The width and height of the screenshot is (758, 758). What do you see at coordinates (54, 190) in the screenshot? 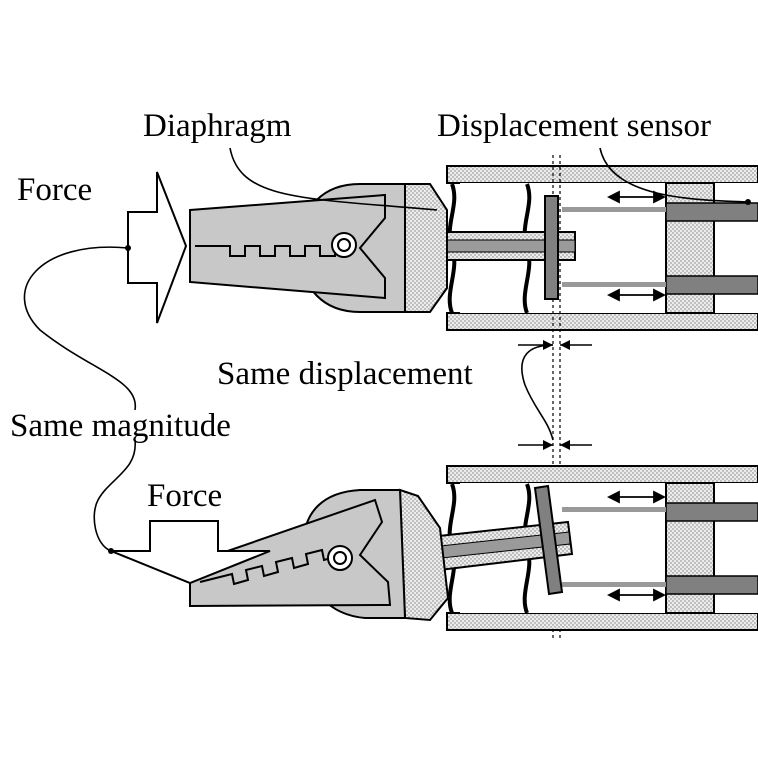
I see `label-force-top: Force` at bounding box center [54, 190].